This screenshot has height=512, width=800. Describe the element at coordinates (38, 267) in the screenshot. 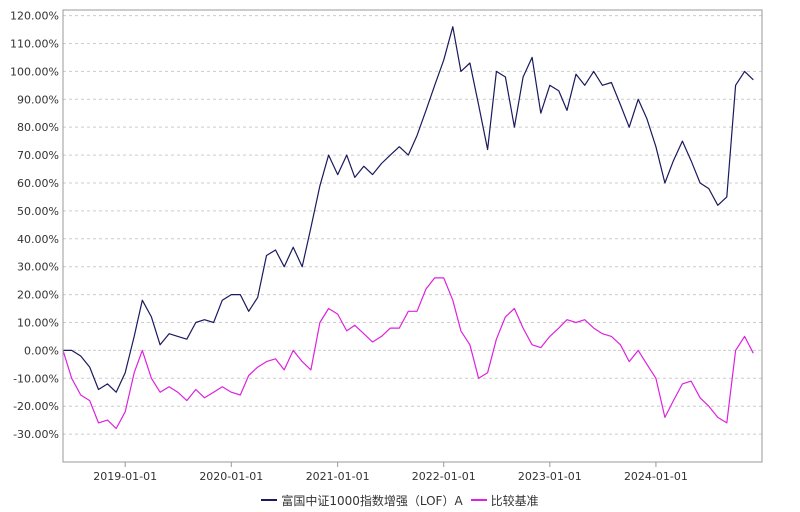

I see `y-tick-label: 30.00%` at that location.